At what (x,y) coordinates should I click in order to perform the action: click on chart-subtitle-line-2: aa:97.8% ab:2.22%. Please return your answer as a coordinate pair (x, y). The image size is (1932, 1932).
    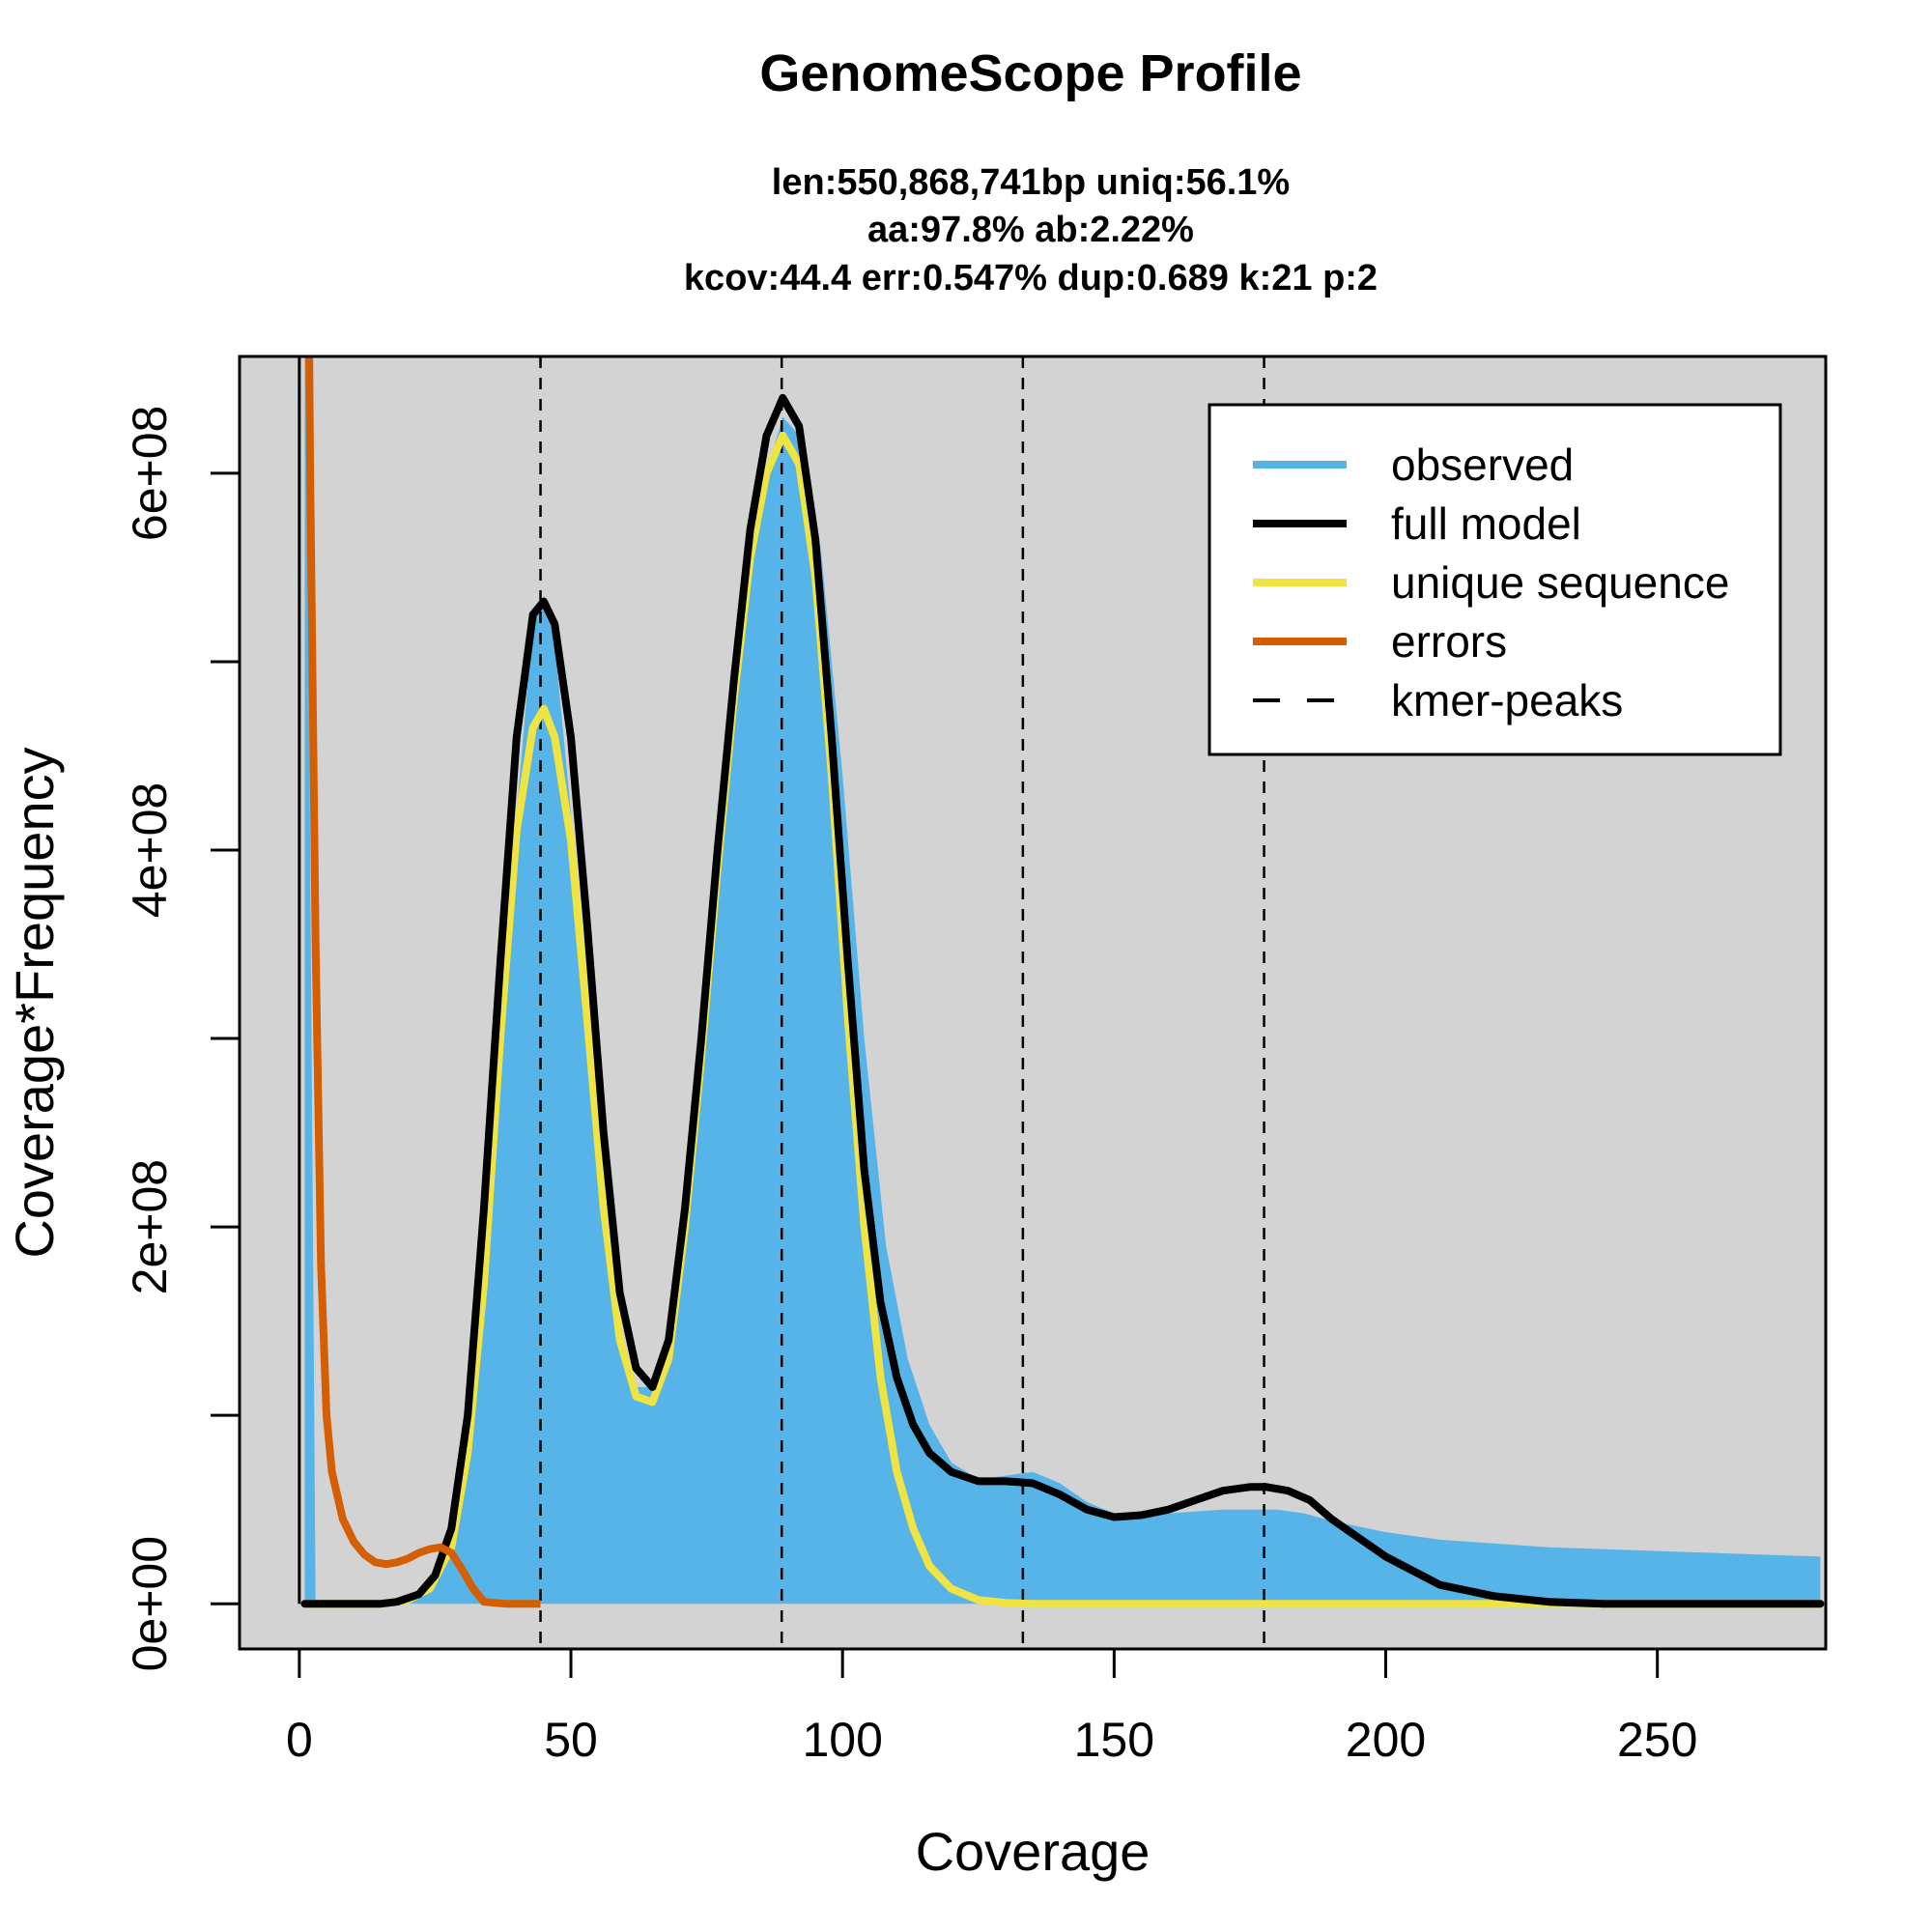
    Looking at the image, I should click on (1030, 230).